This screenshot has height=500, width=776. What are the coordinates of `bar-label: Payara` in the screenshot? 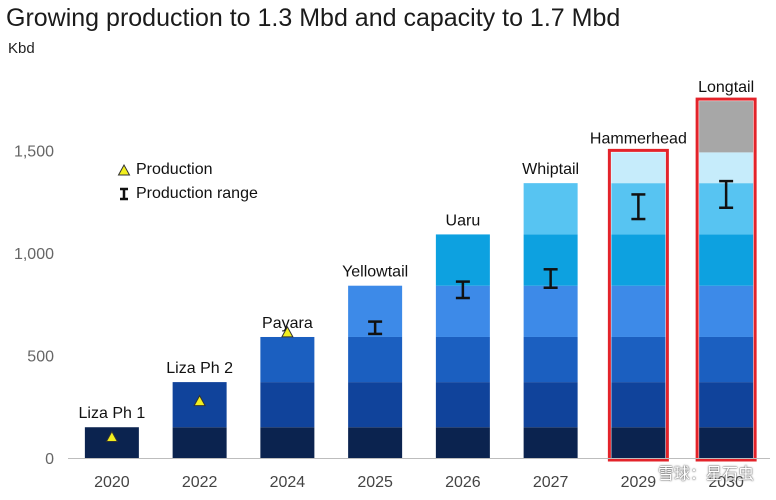 It's located at (287, 323).